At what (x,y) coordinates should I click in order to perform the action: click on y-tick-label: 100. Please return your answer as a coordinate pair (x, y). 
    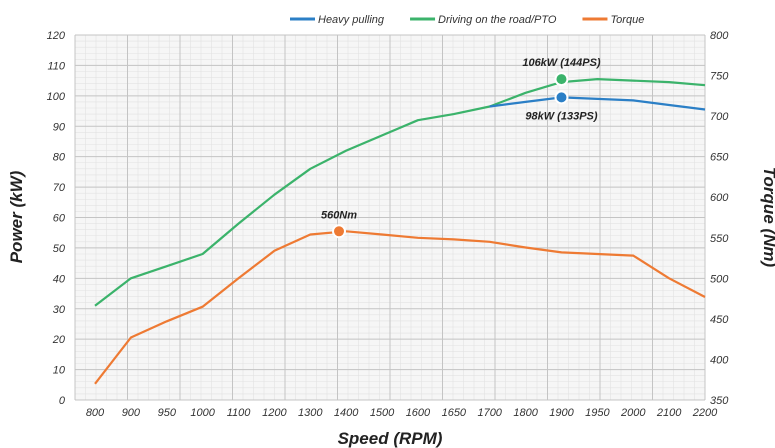
    Looking at the image, I should click on (56, 97).